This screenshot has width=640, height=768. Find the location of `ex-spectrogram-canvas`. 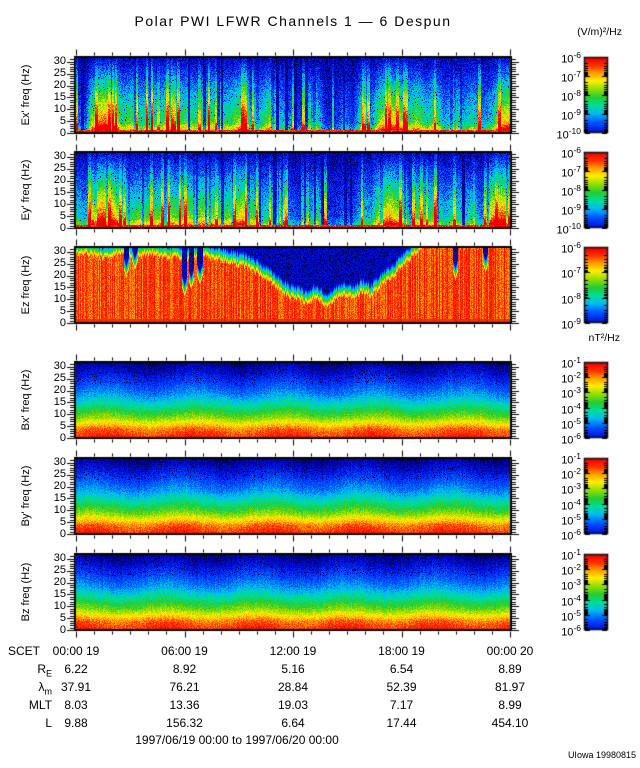

ex-spectrogram-canvas is located at coordinates (293, 95).